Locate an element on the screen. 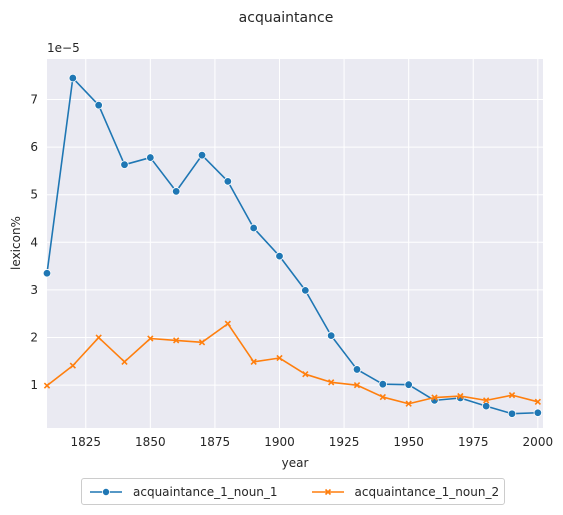 The width and height of the screenshot is (563, 515). y-tick-label: 4 is located at coordinates (34, 242).